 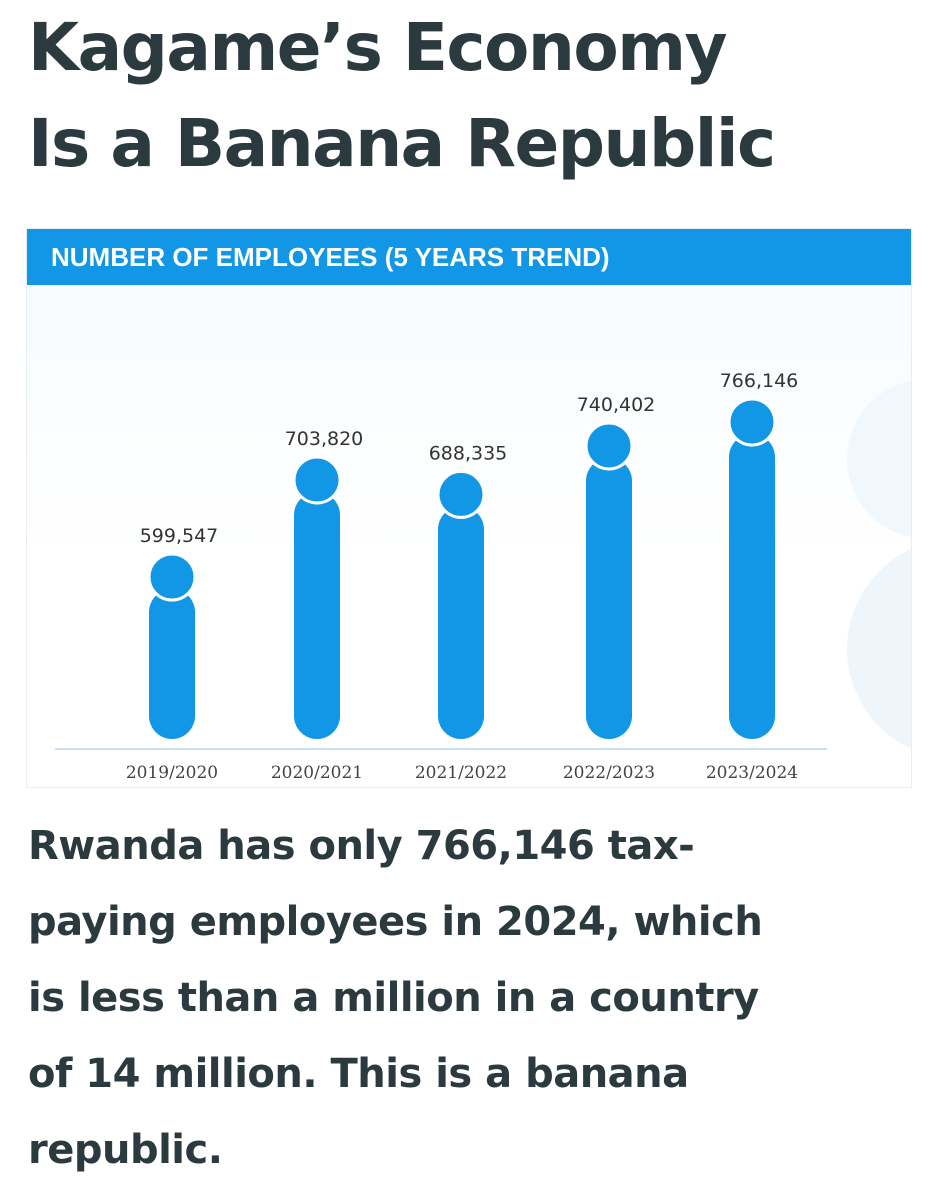 What do you see at coordinates (468, 453) in the screenshot?
I see `data-label: 688,335` at bounding box center [468, 453].